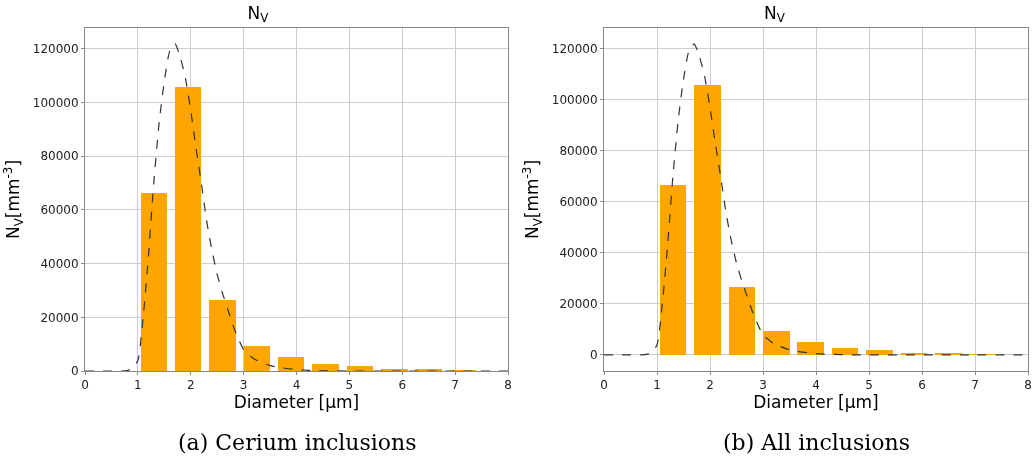 The image size is (1033, 465). I want to click on text: (b) All inclusions, so click(816, 442).